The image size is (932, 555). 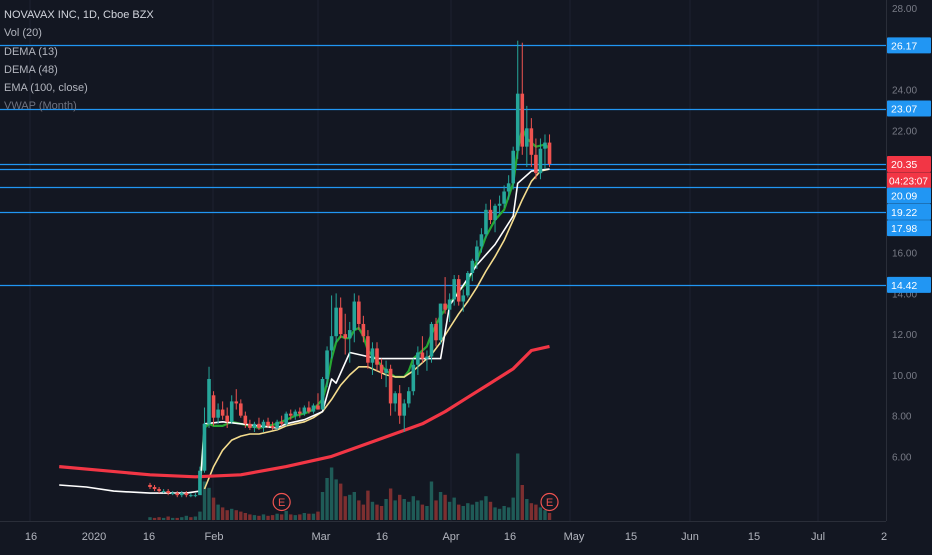 I want to click on price-axis-label: 12.00, so click(x=904, y=335).